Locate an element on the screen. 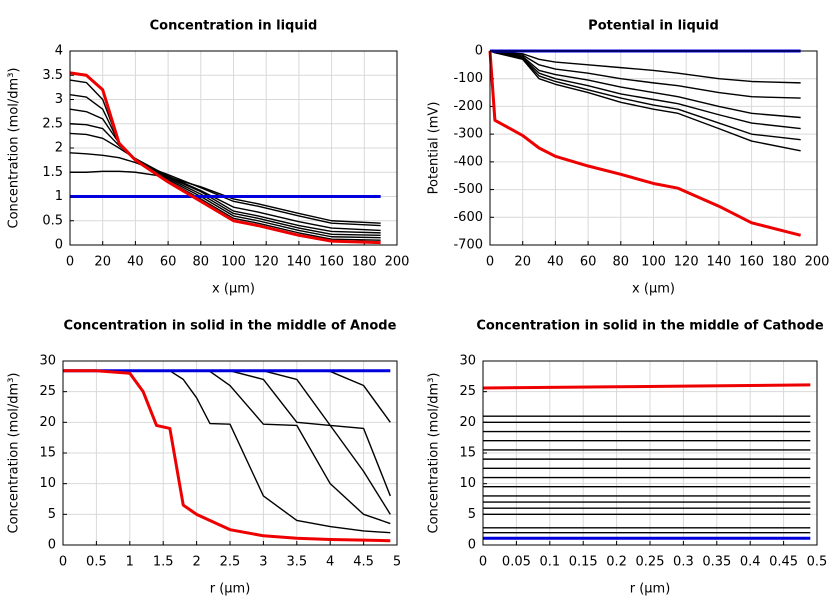  y-tick-label: -500 is located at coordinates (468, 189).